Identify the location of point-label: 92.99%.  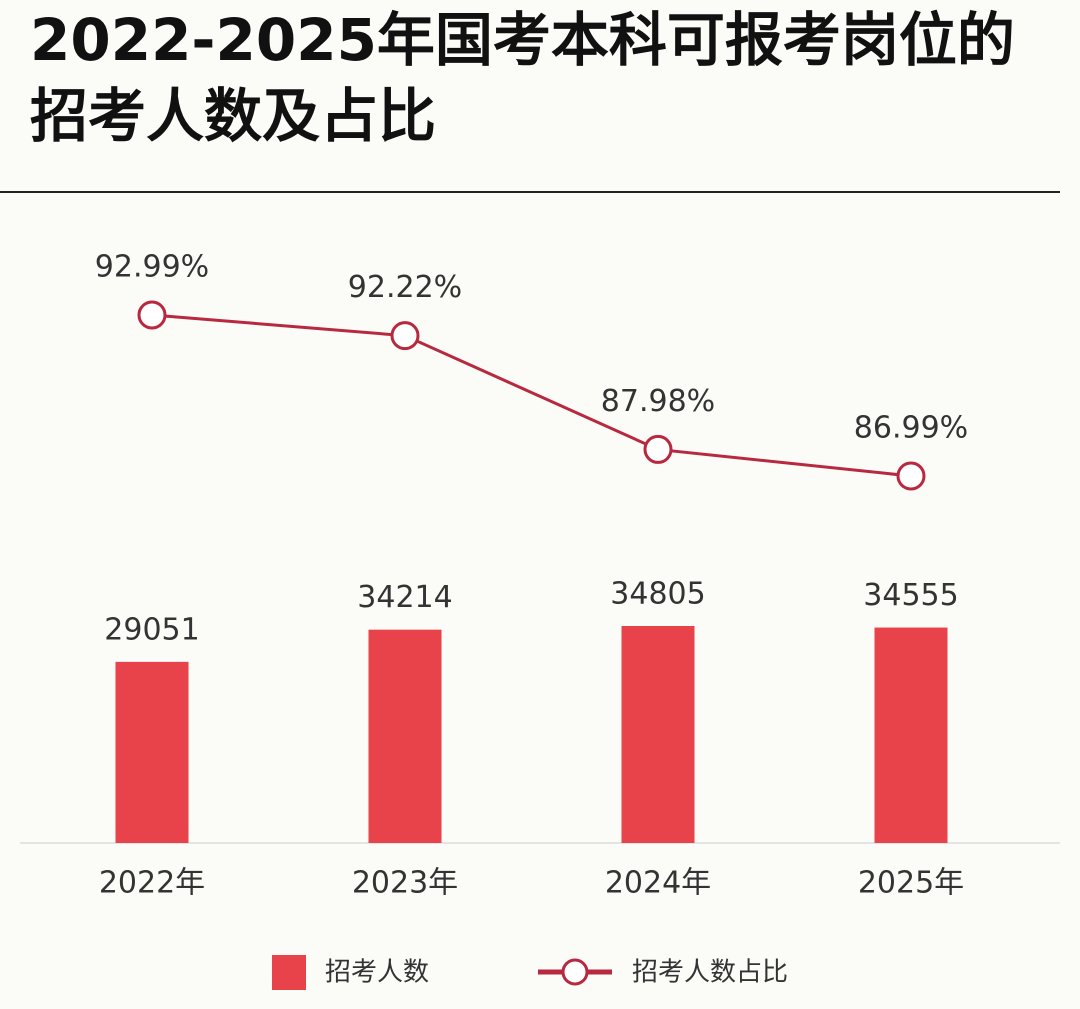
(152, 267).